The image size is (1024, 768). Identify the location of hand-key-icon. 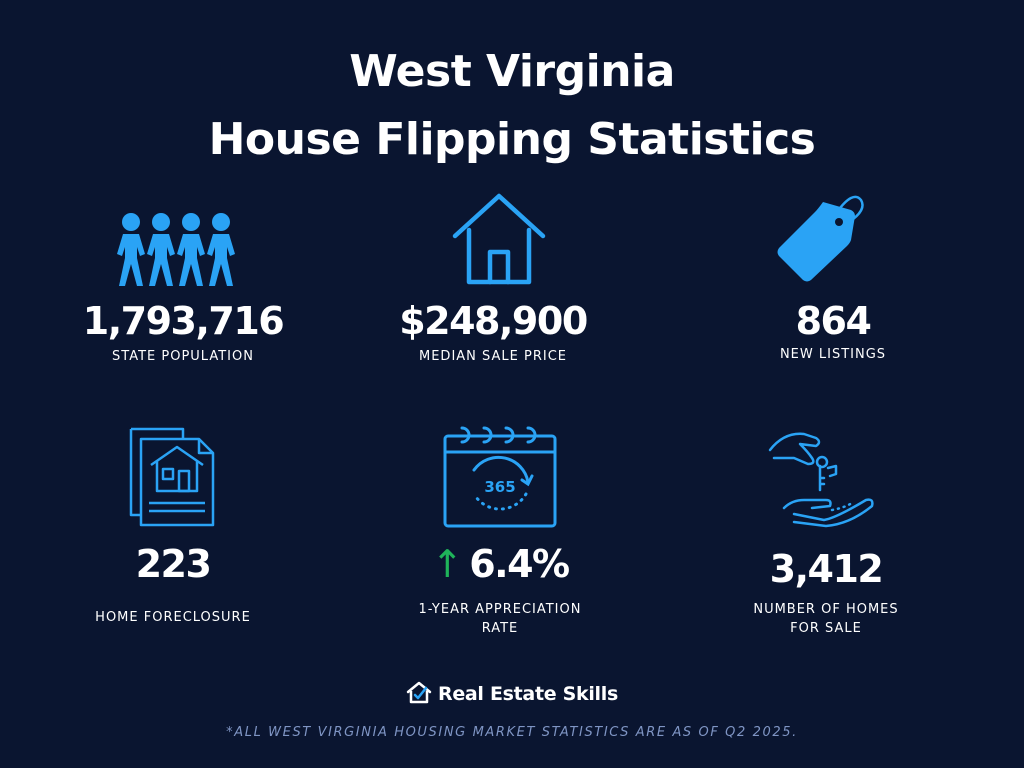
(821, 480).